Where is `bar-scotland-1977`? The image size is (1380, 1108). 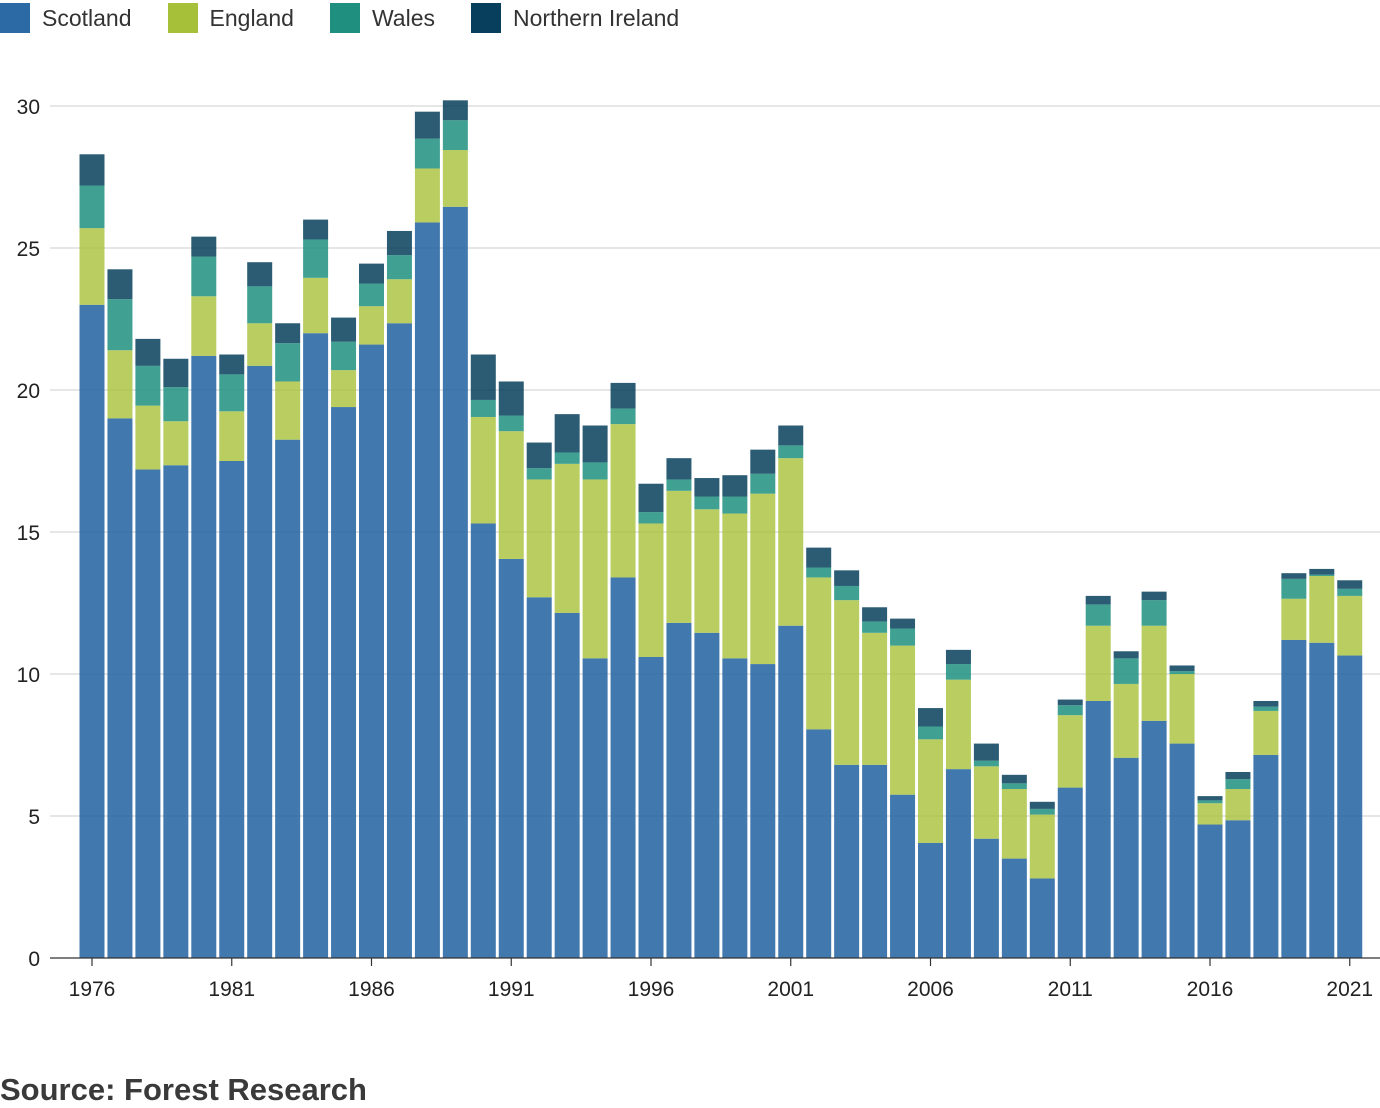 bar-scotland-1977 is located at coordinates (120, 688).